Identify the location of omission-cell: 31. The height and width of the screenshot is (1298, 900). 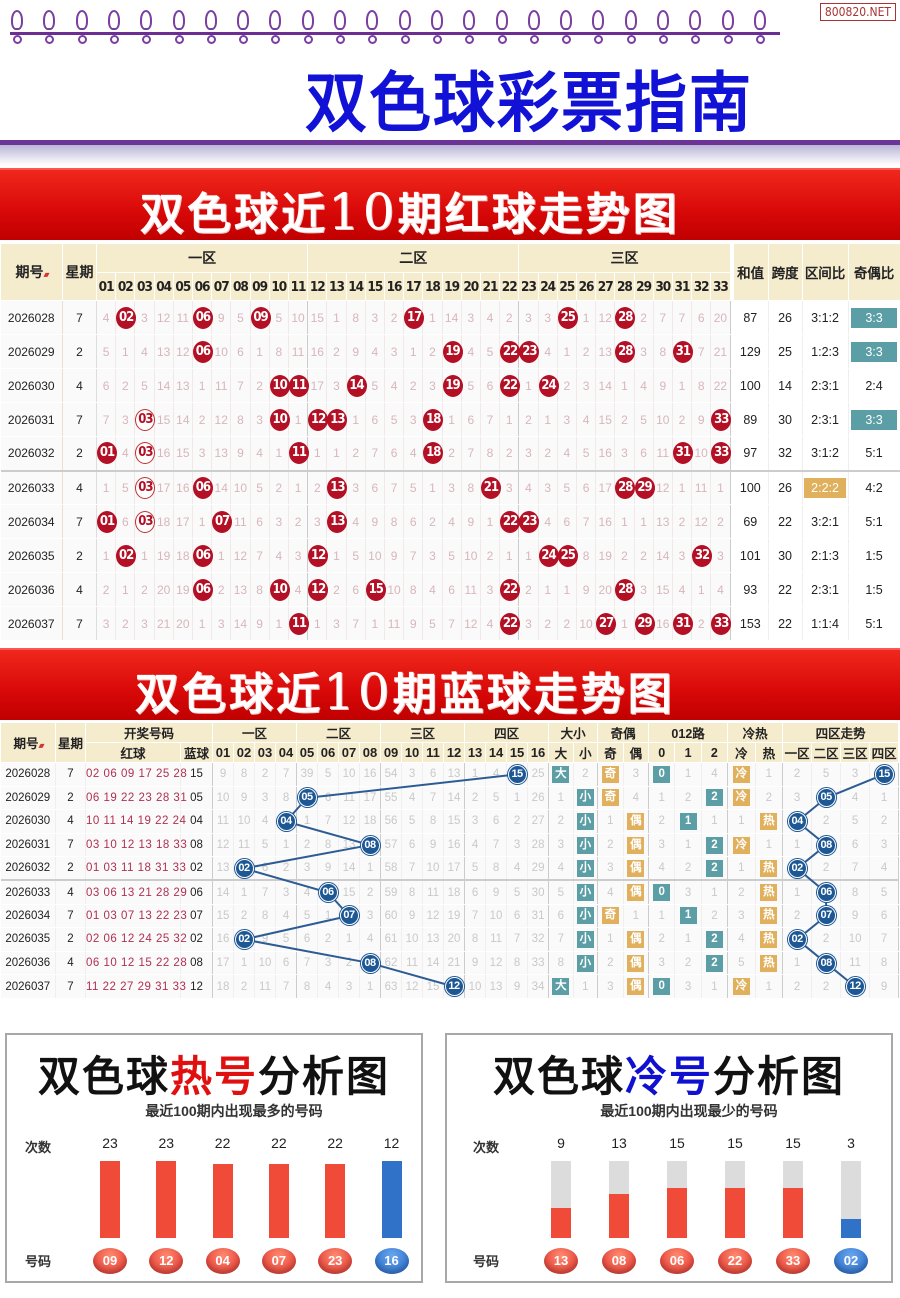
(682, 351).